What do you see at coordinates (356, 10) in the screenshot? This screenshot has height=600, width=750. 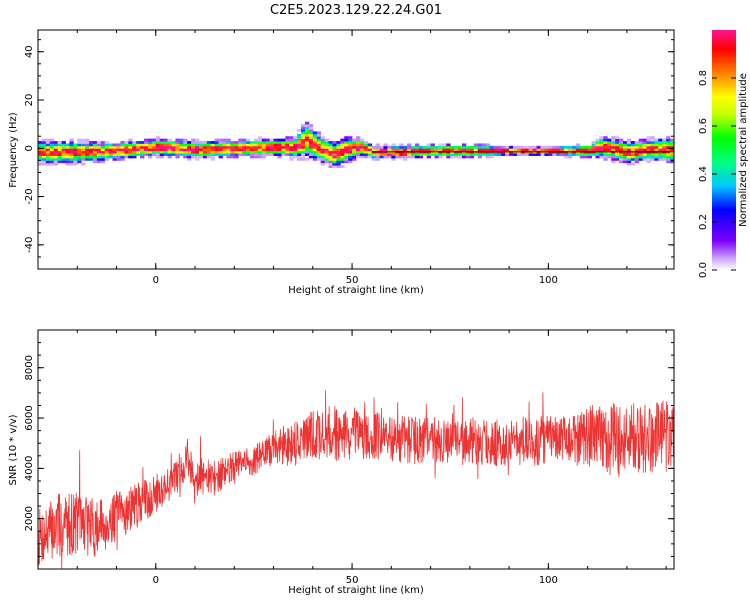 I see `figure-title: C2E5.2023.129.22.24.G01` at bounding box center [356, 10].